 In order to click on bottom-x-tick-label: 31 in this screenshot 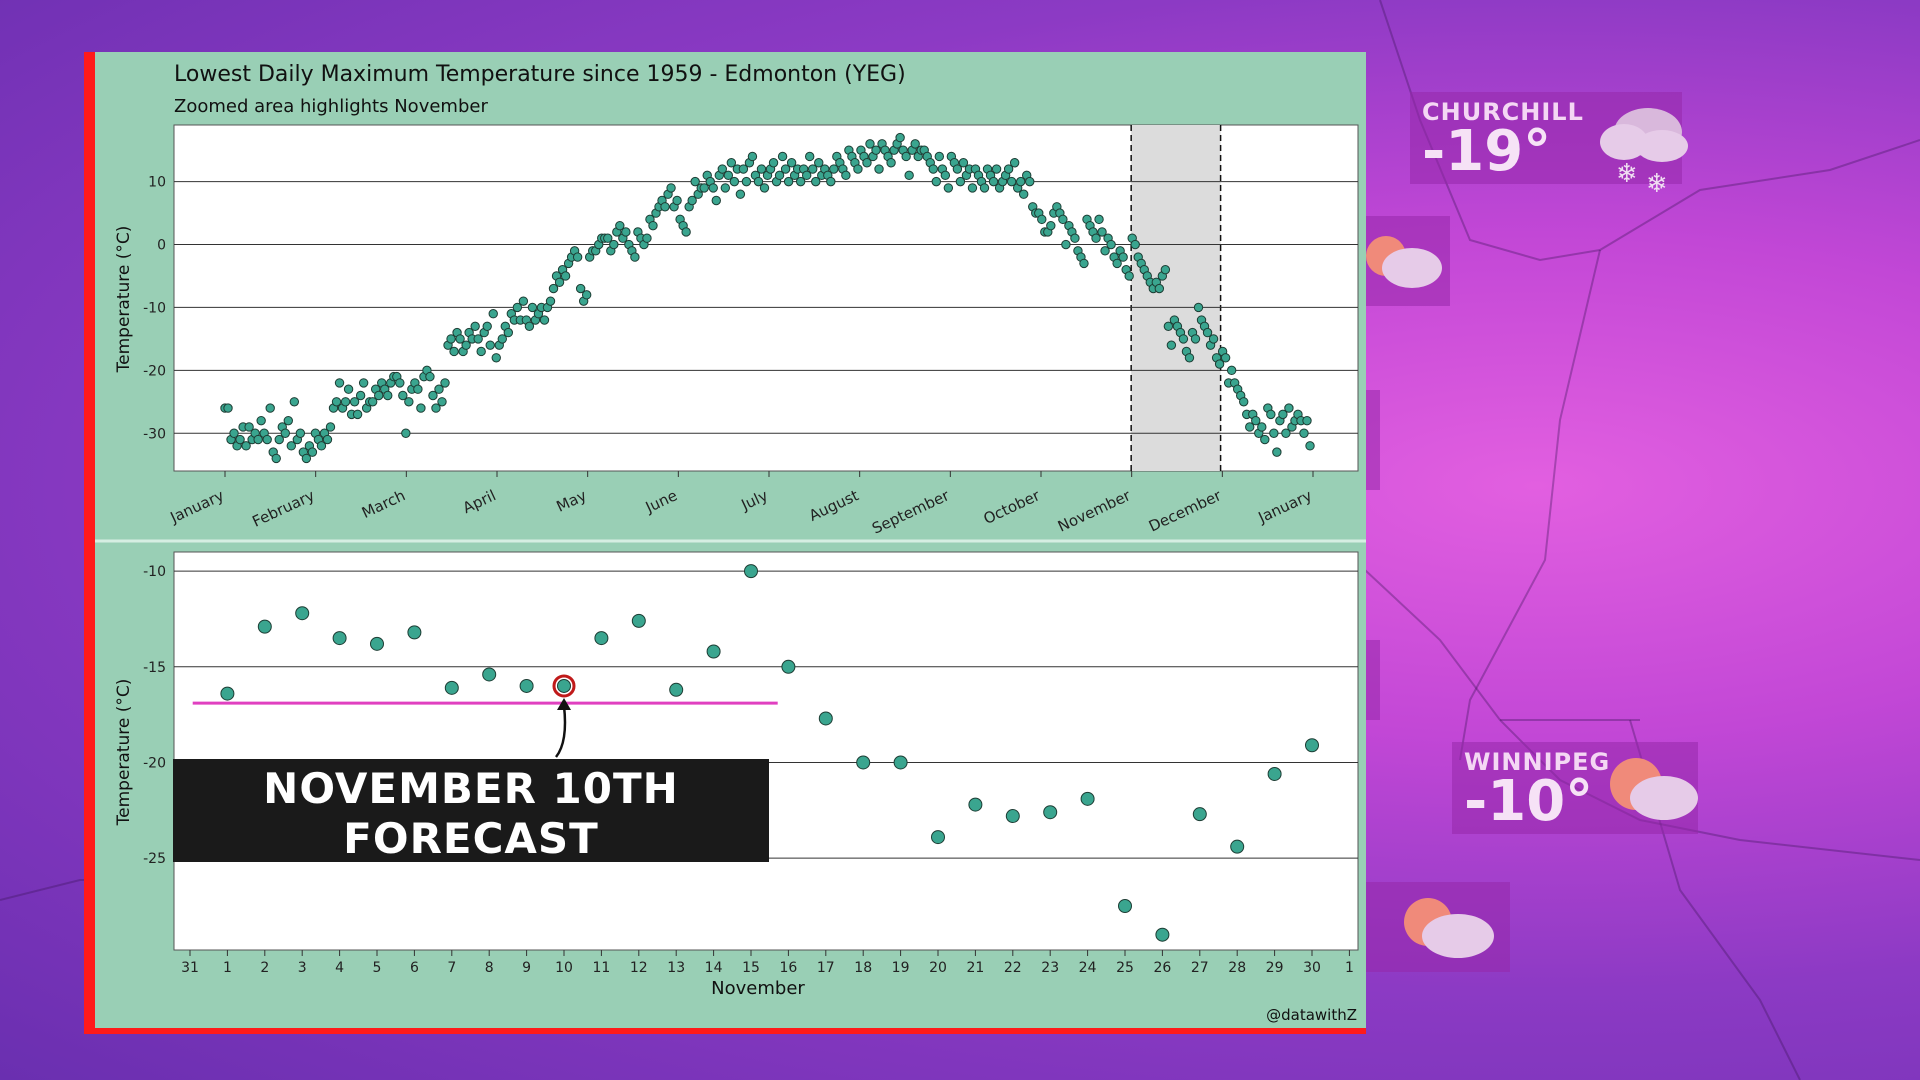, I will do `click(190, 968)`.